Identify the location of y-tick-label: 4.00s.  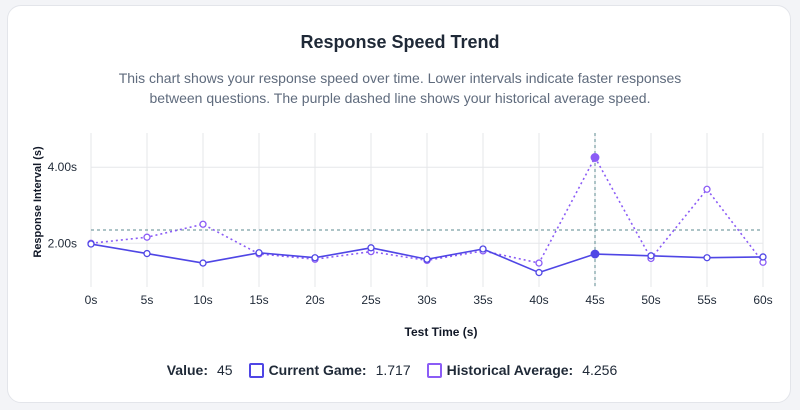
(62, 167).